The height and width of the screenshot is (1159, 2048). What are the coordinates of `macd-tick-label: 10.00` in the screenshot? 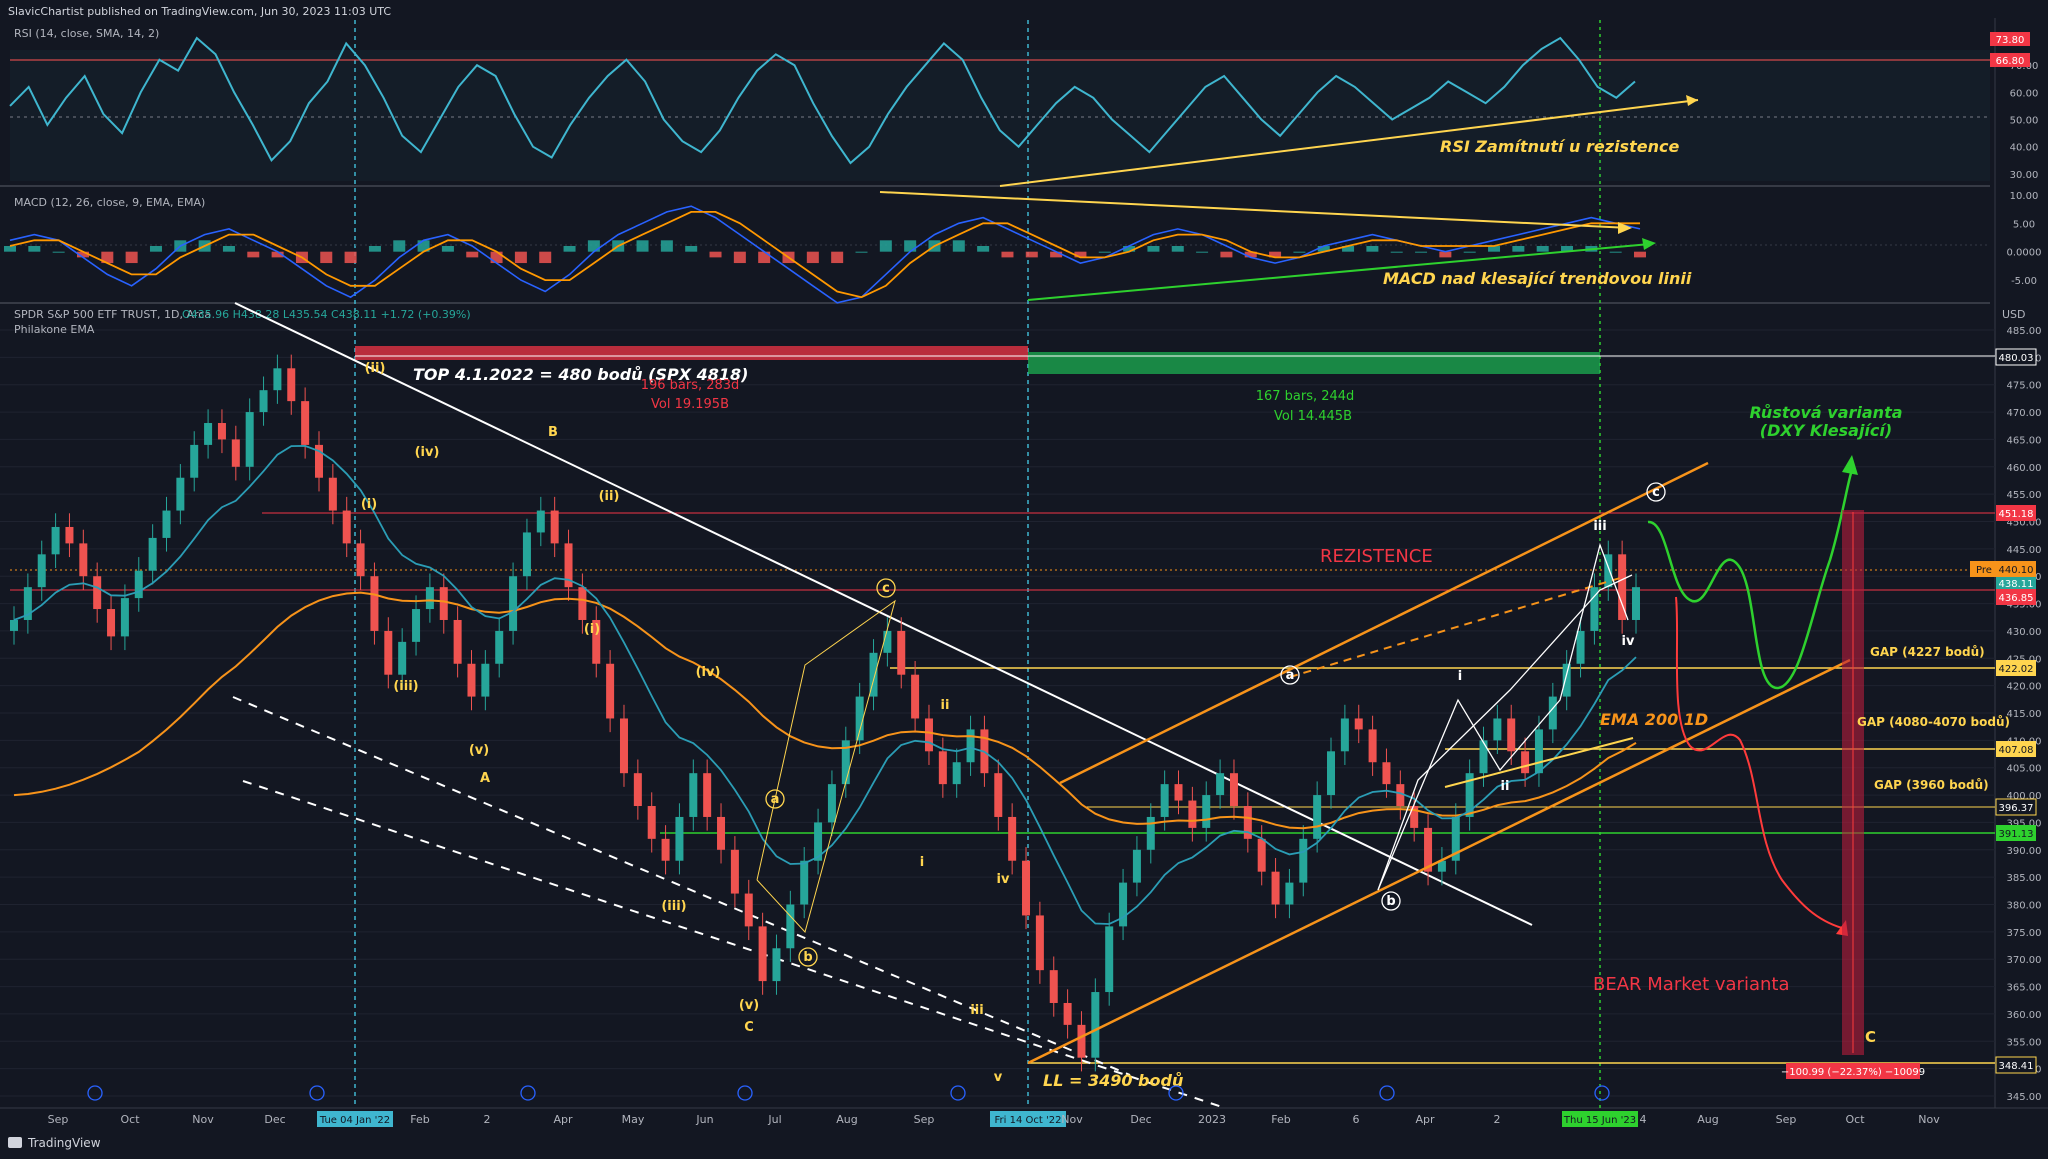 It's located at (2024, 196).